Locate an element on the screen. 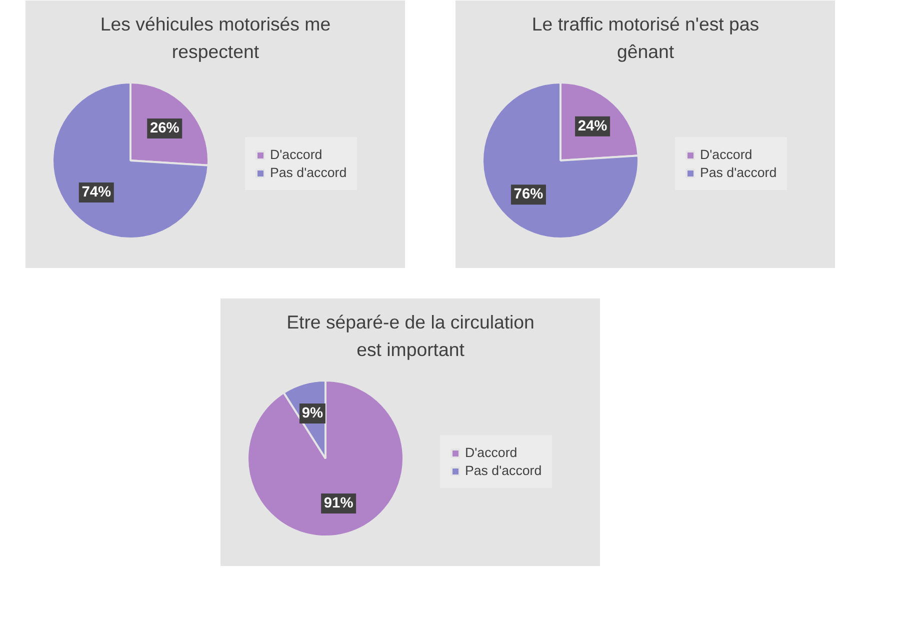 This screenshot has width=901, height=623. chart-title: Les véhicules motorisés me respectent is located at coordinates (215, 38).